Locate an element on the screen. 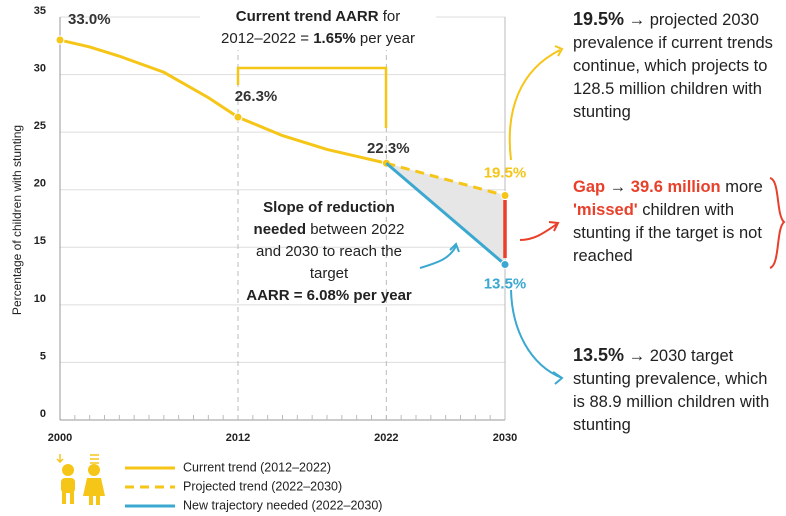 This screenshot has height=516, width=786. text: 'missed' is located at coordinates (605, 210).